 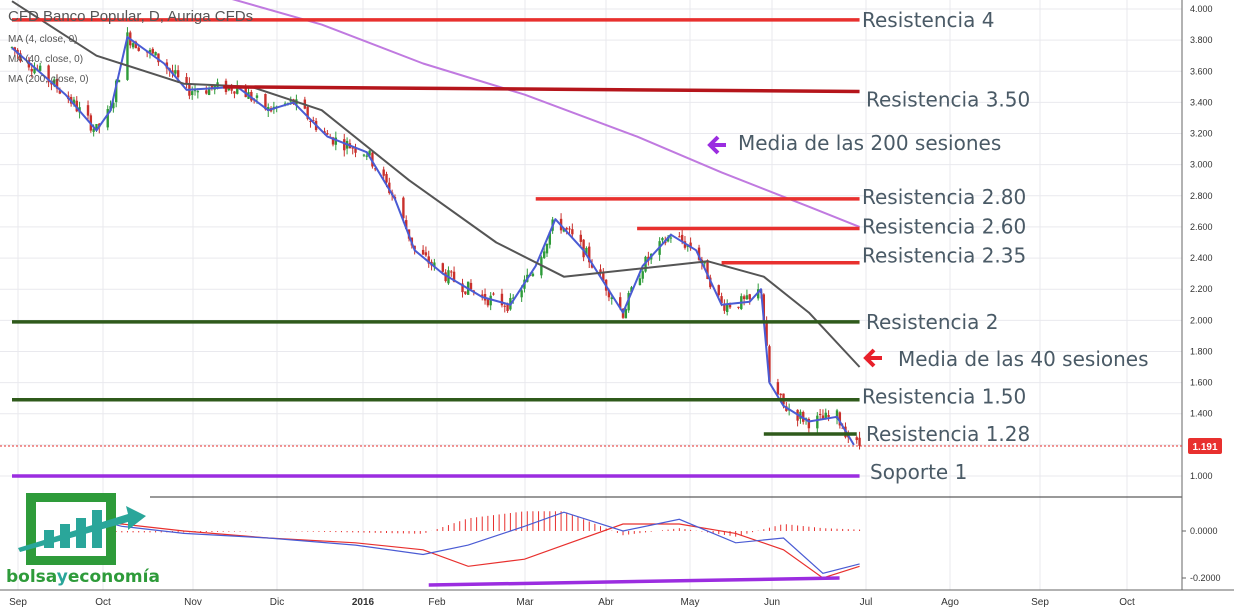 I want to click on indicator-ma40-label: MA (40, close, 0), so click(x=45, y=59).